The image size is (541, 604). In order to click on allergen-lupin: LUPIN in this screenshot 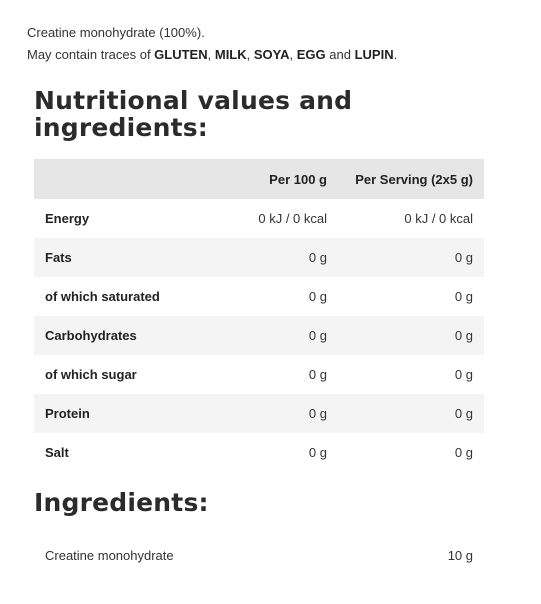, I will do `click(374, 54)`.